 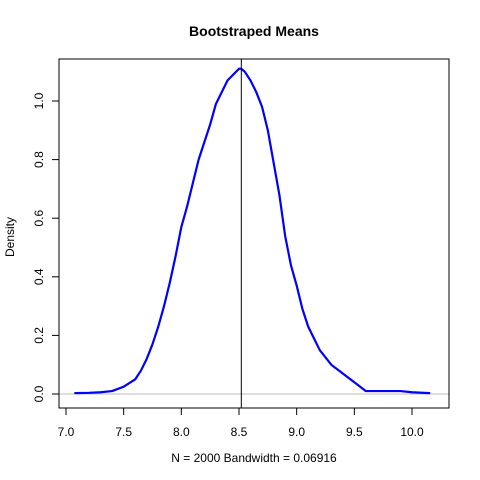 What do you see at coordinates (39, 393) in the screenshot?
I see `y-tick-label: 0.0` at bounding box center [39, 393].